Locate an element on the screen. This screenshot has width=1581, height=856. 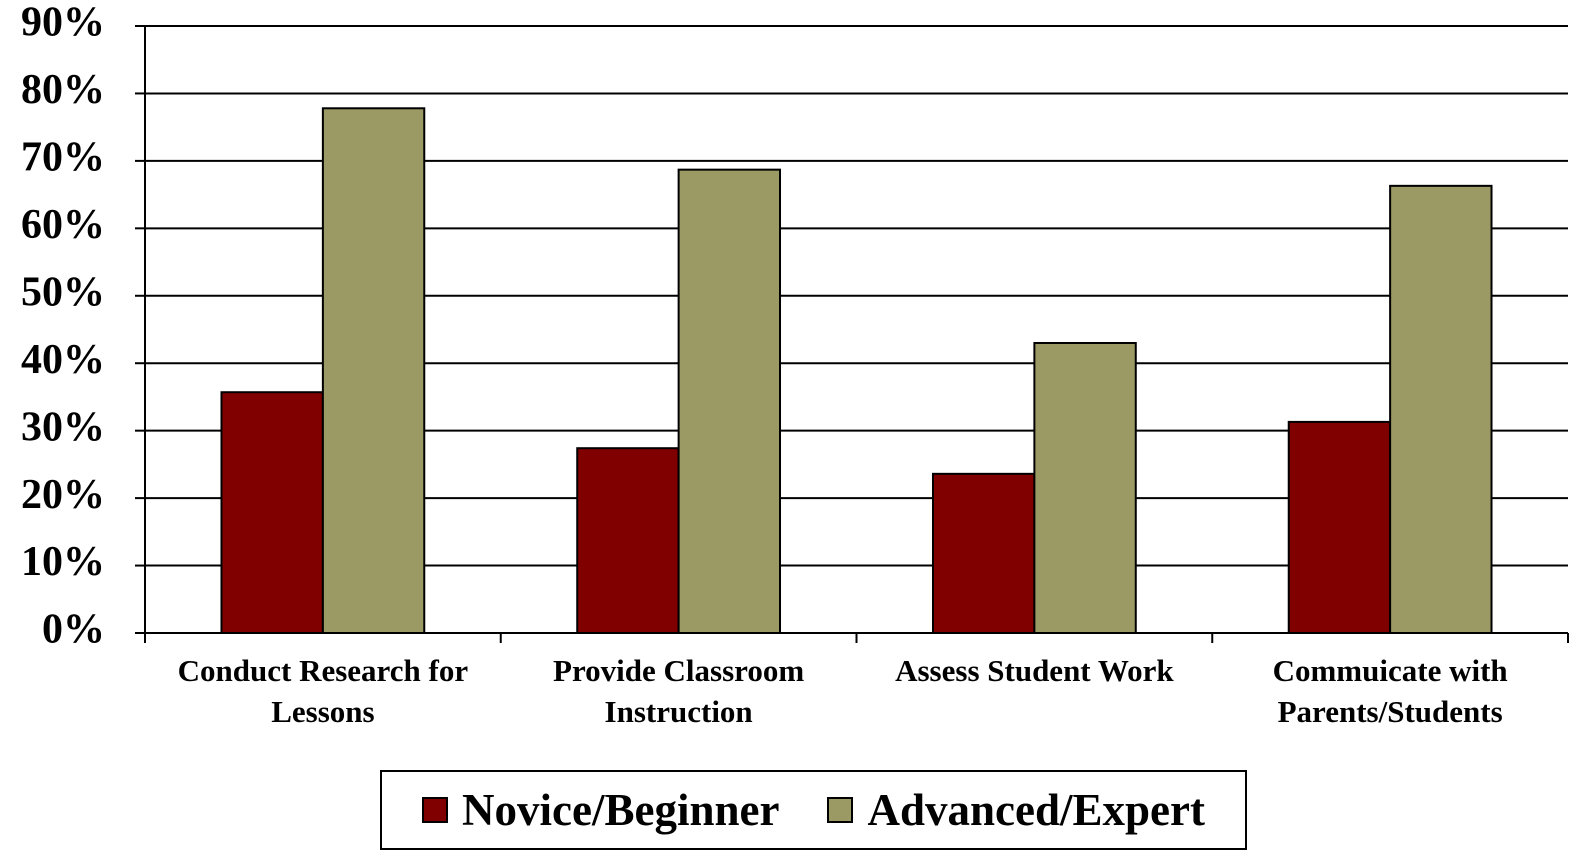
legend-entry: Novice/Beginner is located at coordinates (600, 810).